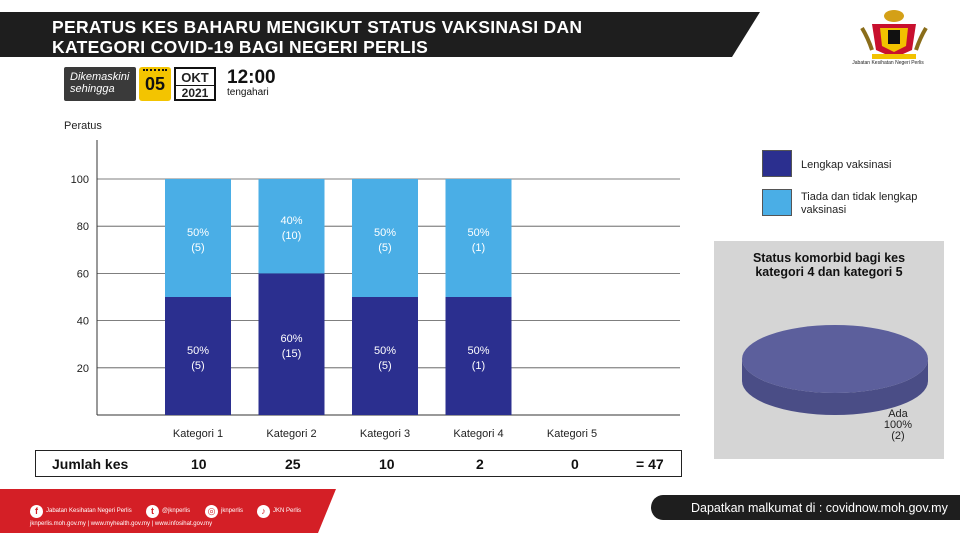  What do you see at coordinates (846, 165) in the screenshot?
I see `legend-label: Lengkap vaksinasi` at bounding box center [846, 165].